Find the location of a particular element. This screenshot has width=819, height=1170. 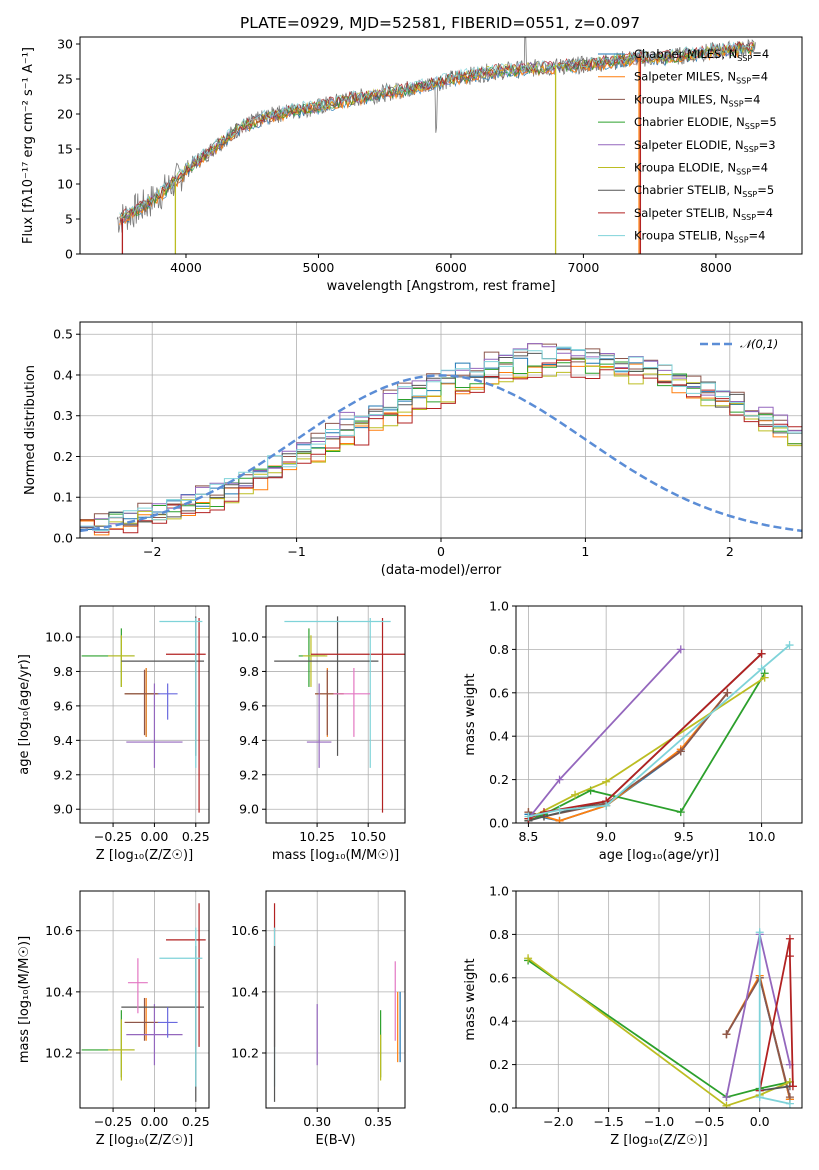

y-tick-label: 0.4 is located at coordinates (499, 1021).